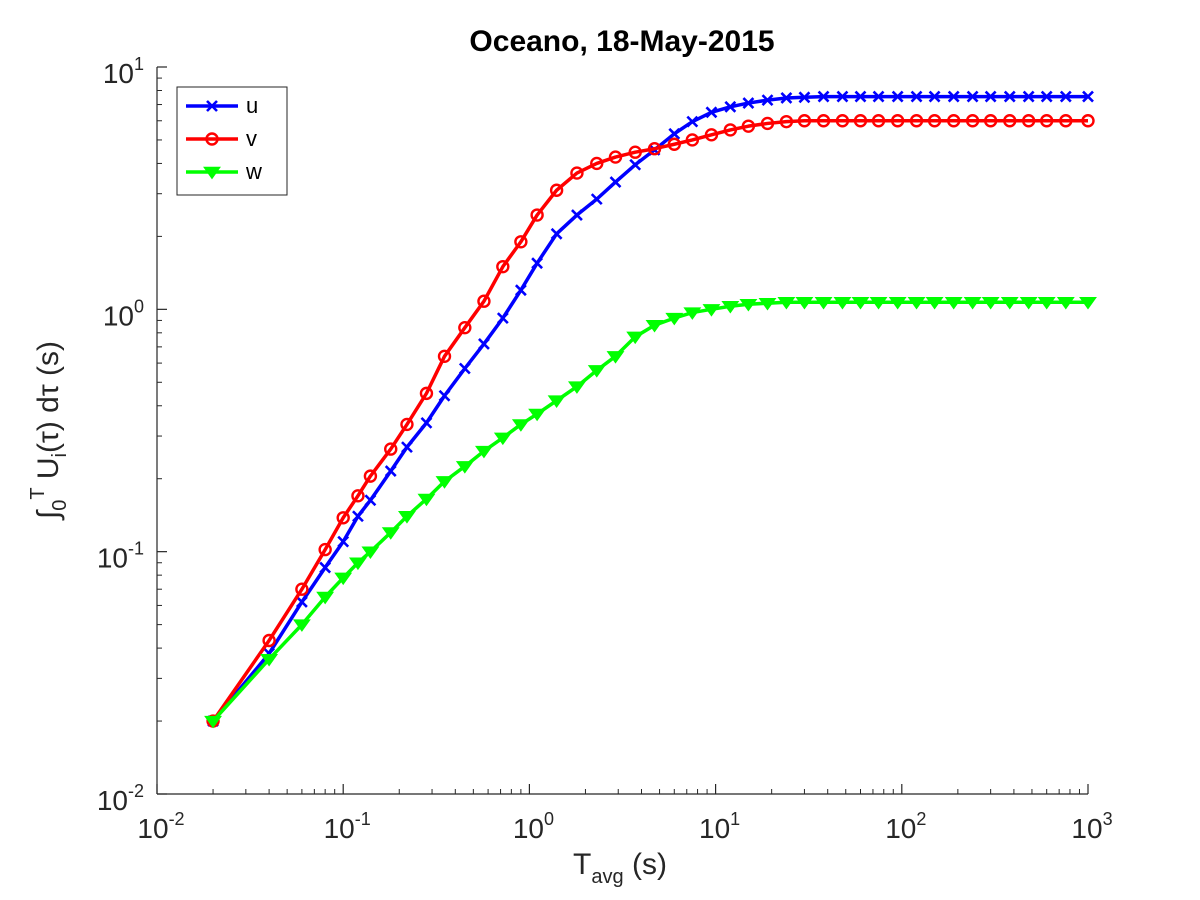 This screenshot has height=900, width=1200. I want to click on x-tick-label-exponent: 3, so click(1108, 819).